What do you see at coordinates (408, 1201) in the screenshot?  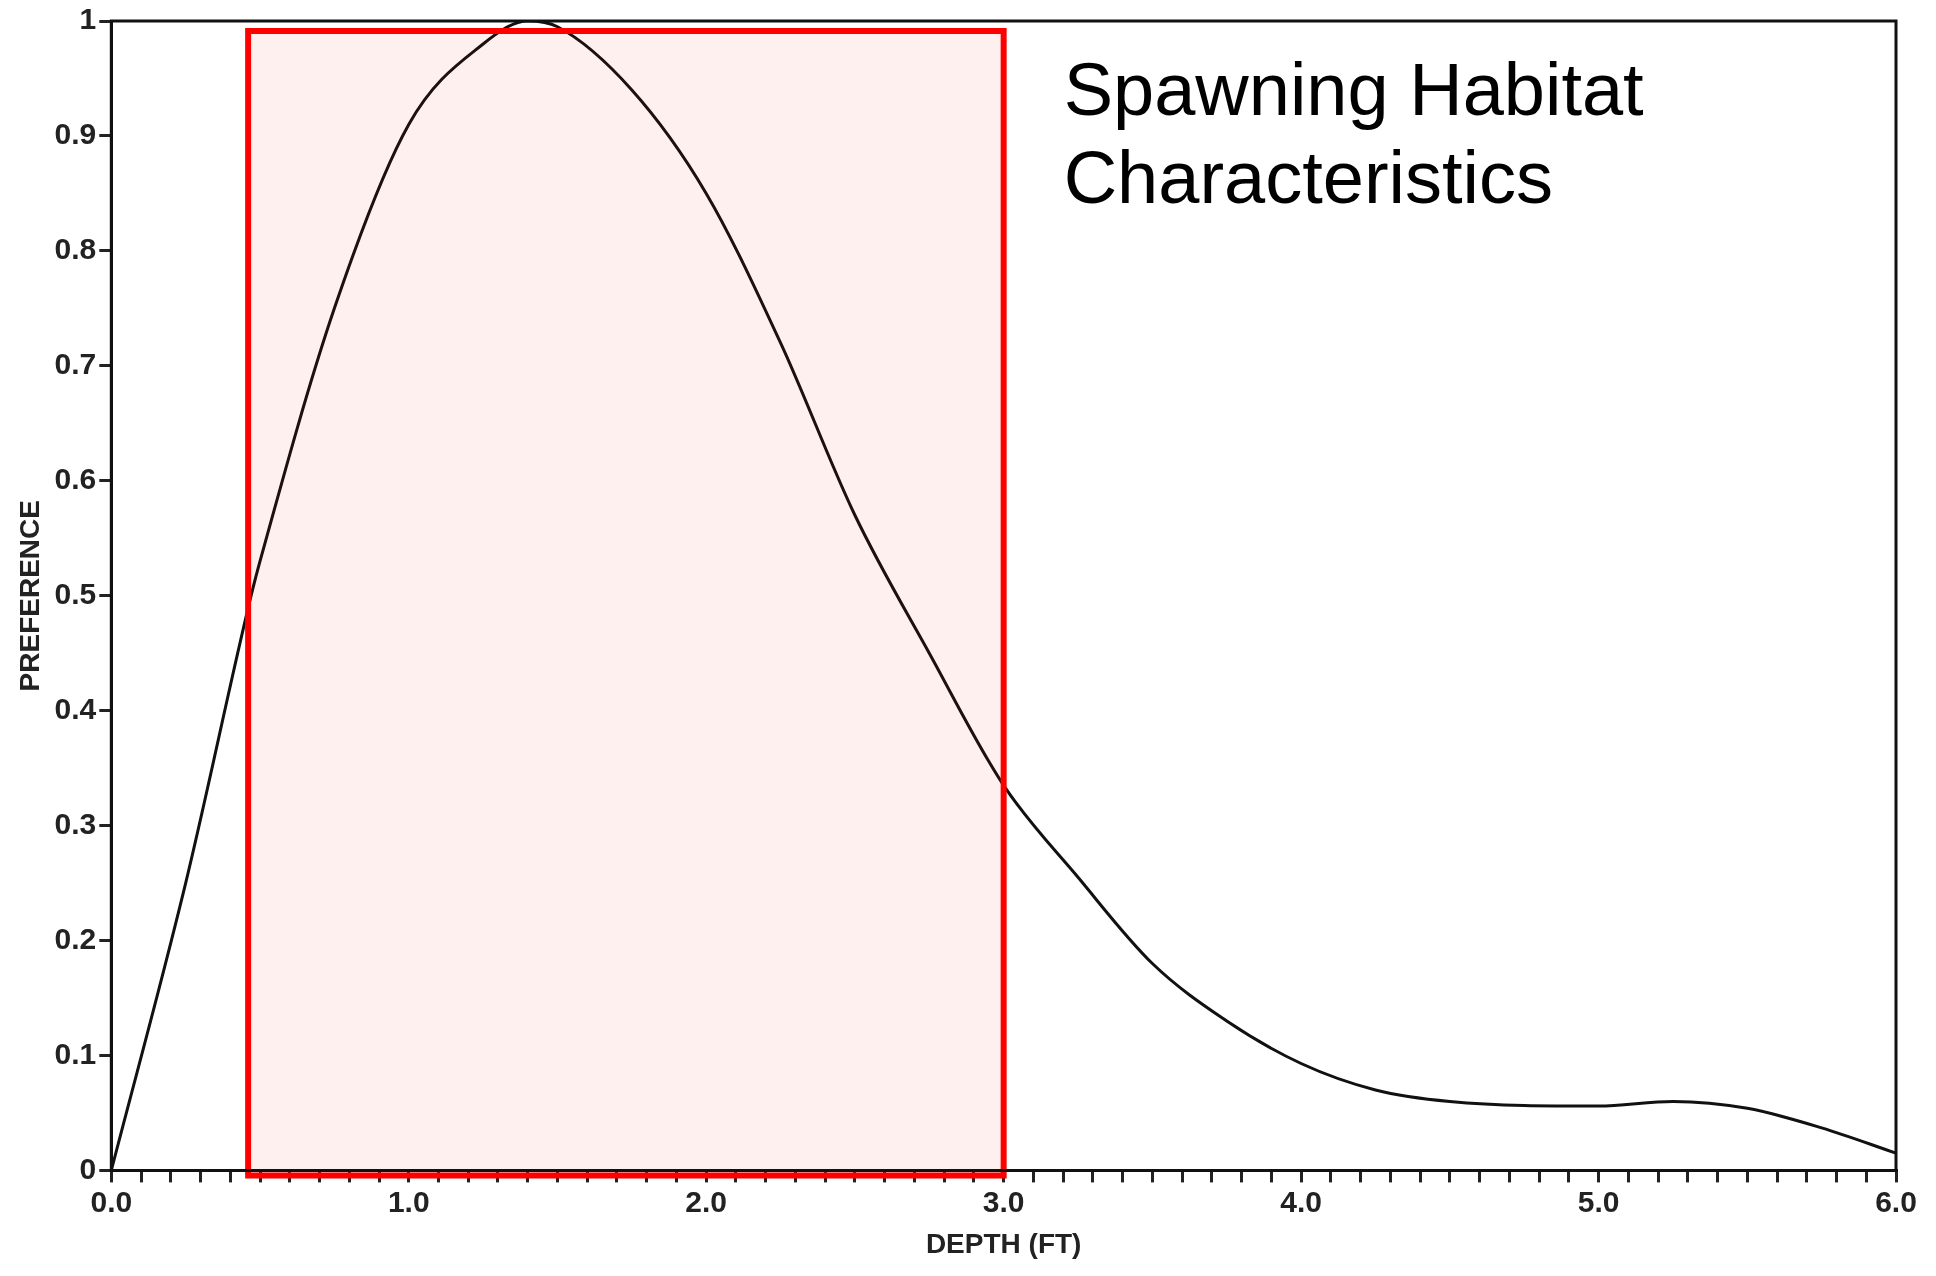 I see `x-tick-label: 1.0` at bounding box center [408, 1201].